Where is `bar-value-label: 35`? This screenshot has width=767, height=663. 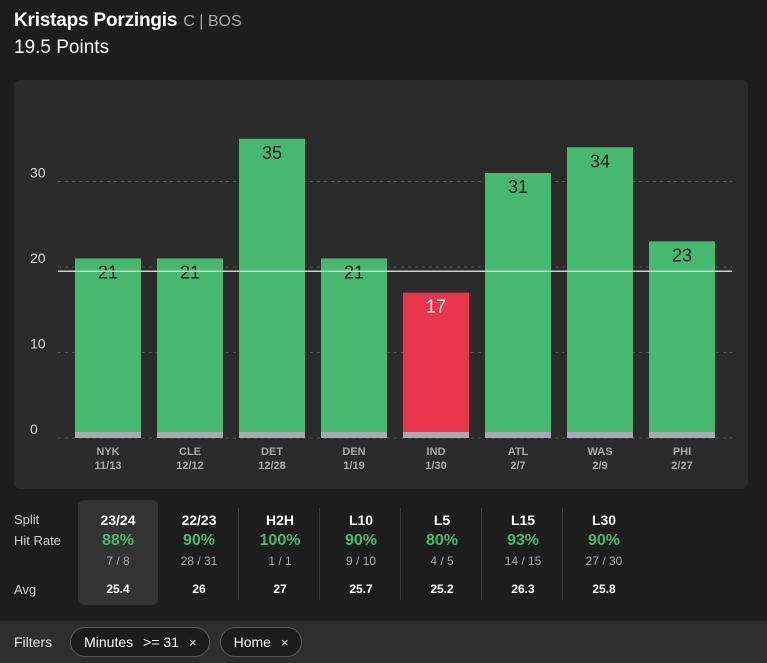 bar-value-label: 35 is located at coordinates (272, 153).